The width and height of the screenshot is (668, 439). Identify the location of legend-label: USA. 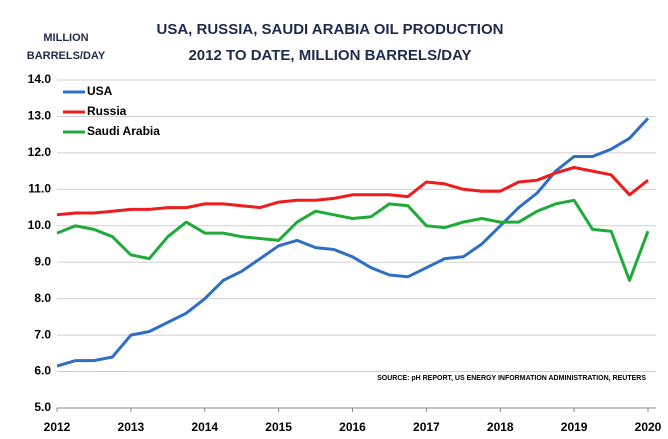
(100, 91).